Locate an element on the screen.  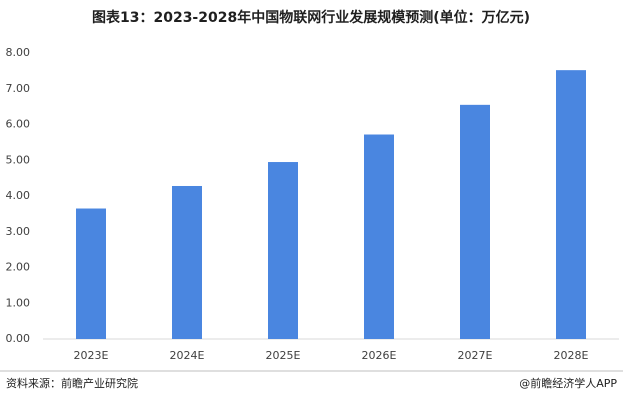
y-tick-label: 3.00 is located at coordinates (18, 231).